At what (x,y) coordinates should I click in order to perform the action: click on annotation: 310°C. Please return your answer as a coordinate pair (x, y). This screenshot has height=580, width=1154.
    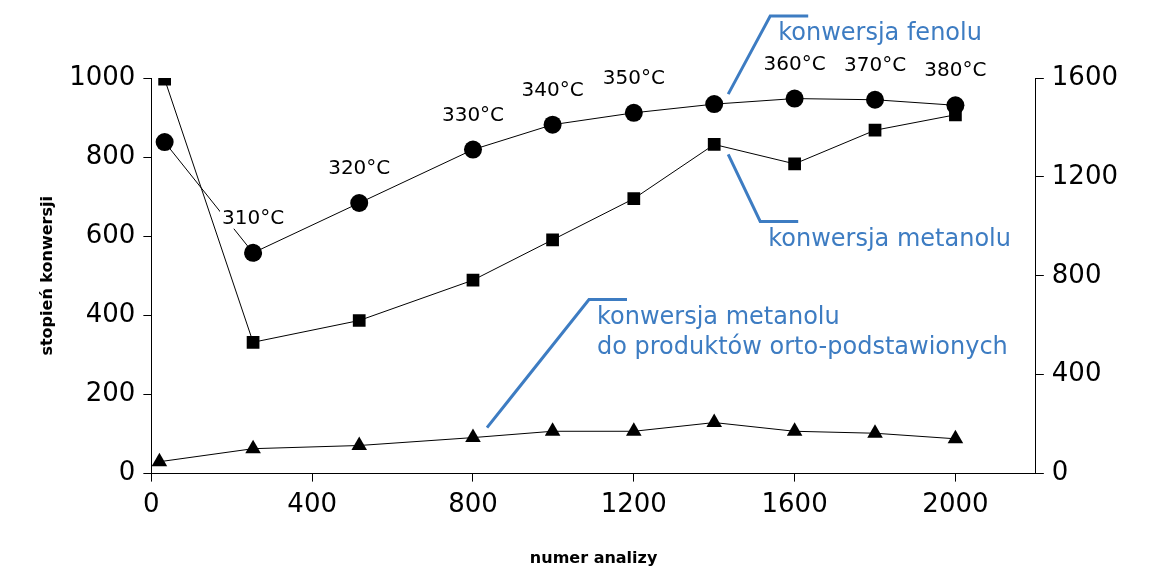
    Looking at the image, I should click on (253, 217).